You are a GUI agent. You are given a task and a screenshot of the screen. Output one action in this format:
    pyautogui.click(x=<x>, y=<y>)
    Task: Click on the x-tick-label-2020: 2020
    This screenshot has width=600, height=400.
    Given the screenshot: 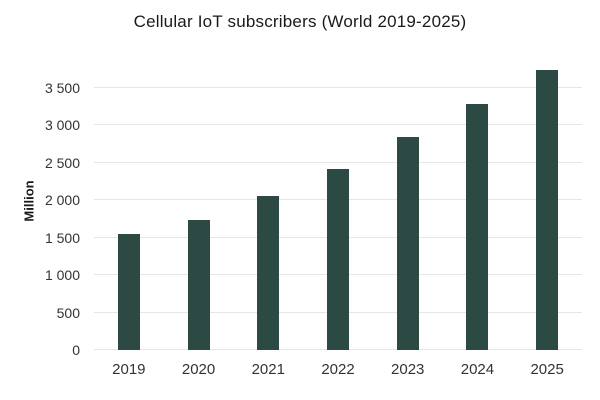 What is the action you would take?
    pyautogui.click(x=198, y=369)
    